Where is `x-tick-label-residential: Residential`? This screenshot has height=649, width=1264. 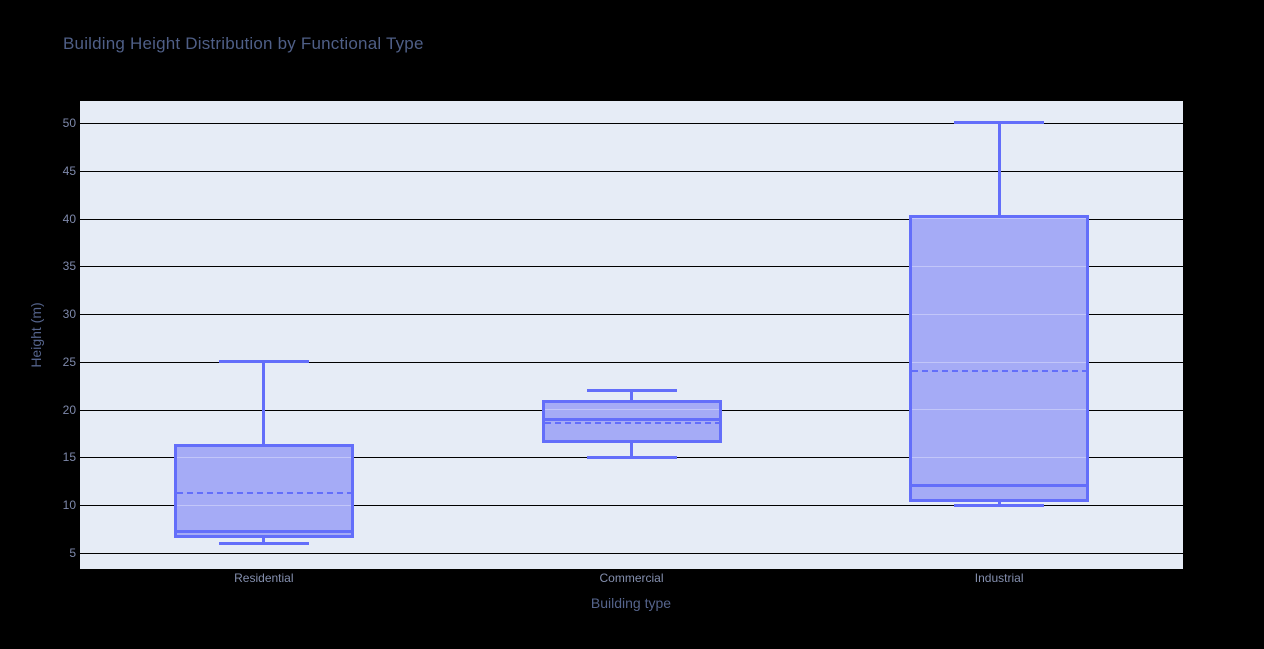
x-tick-label-residential: Residential is located at coordinates (264, 578).